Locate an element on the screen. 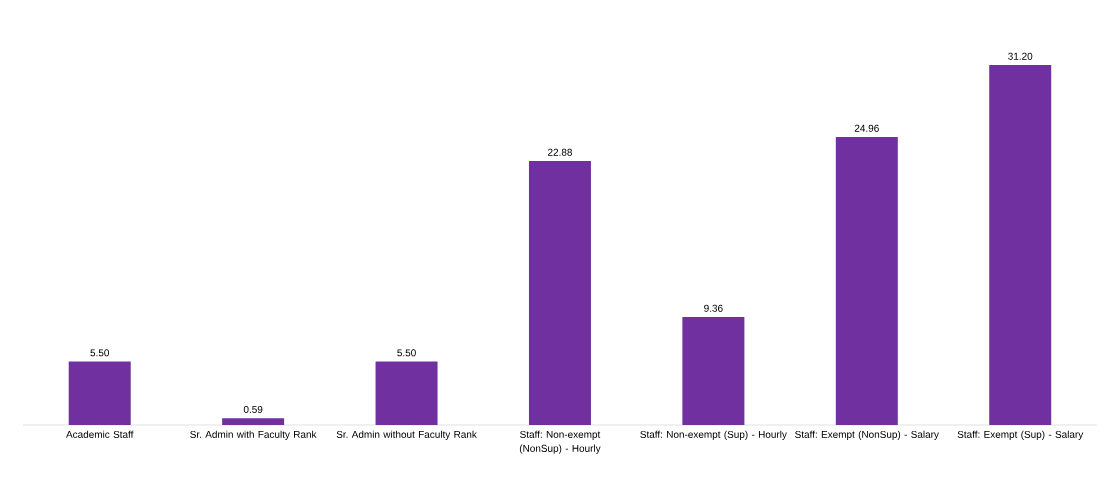 The height and width of the screenshot is (480, 1104). data-label: 31.20 is located at coordinates (1020, 56).